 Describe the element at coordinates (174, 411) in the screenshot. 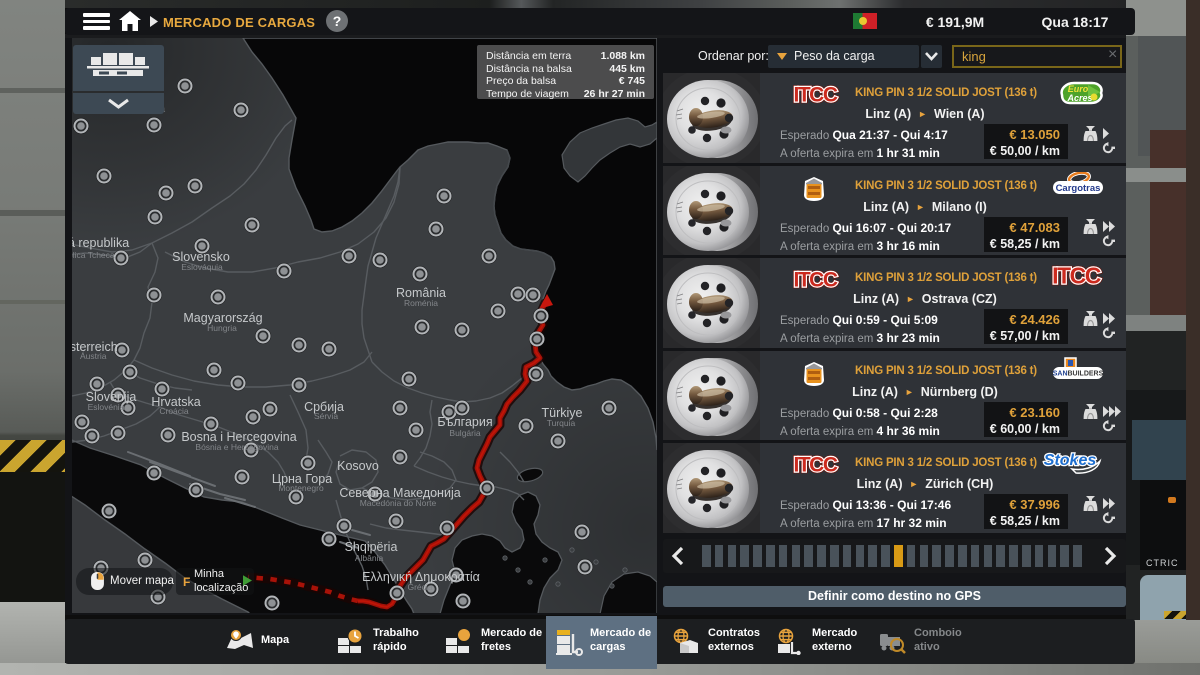

I see `svg-text: Croácia` at that location.